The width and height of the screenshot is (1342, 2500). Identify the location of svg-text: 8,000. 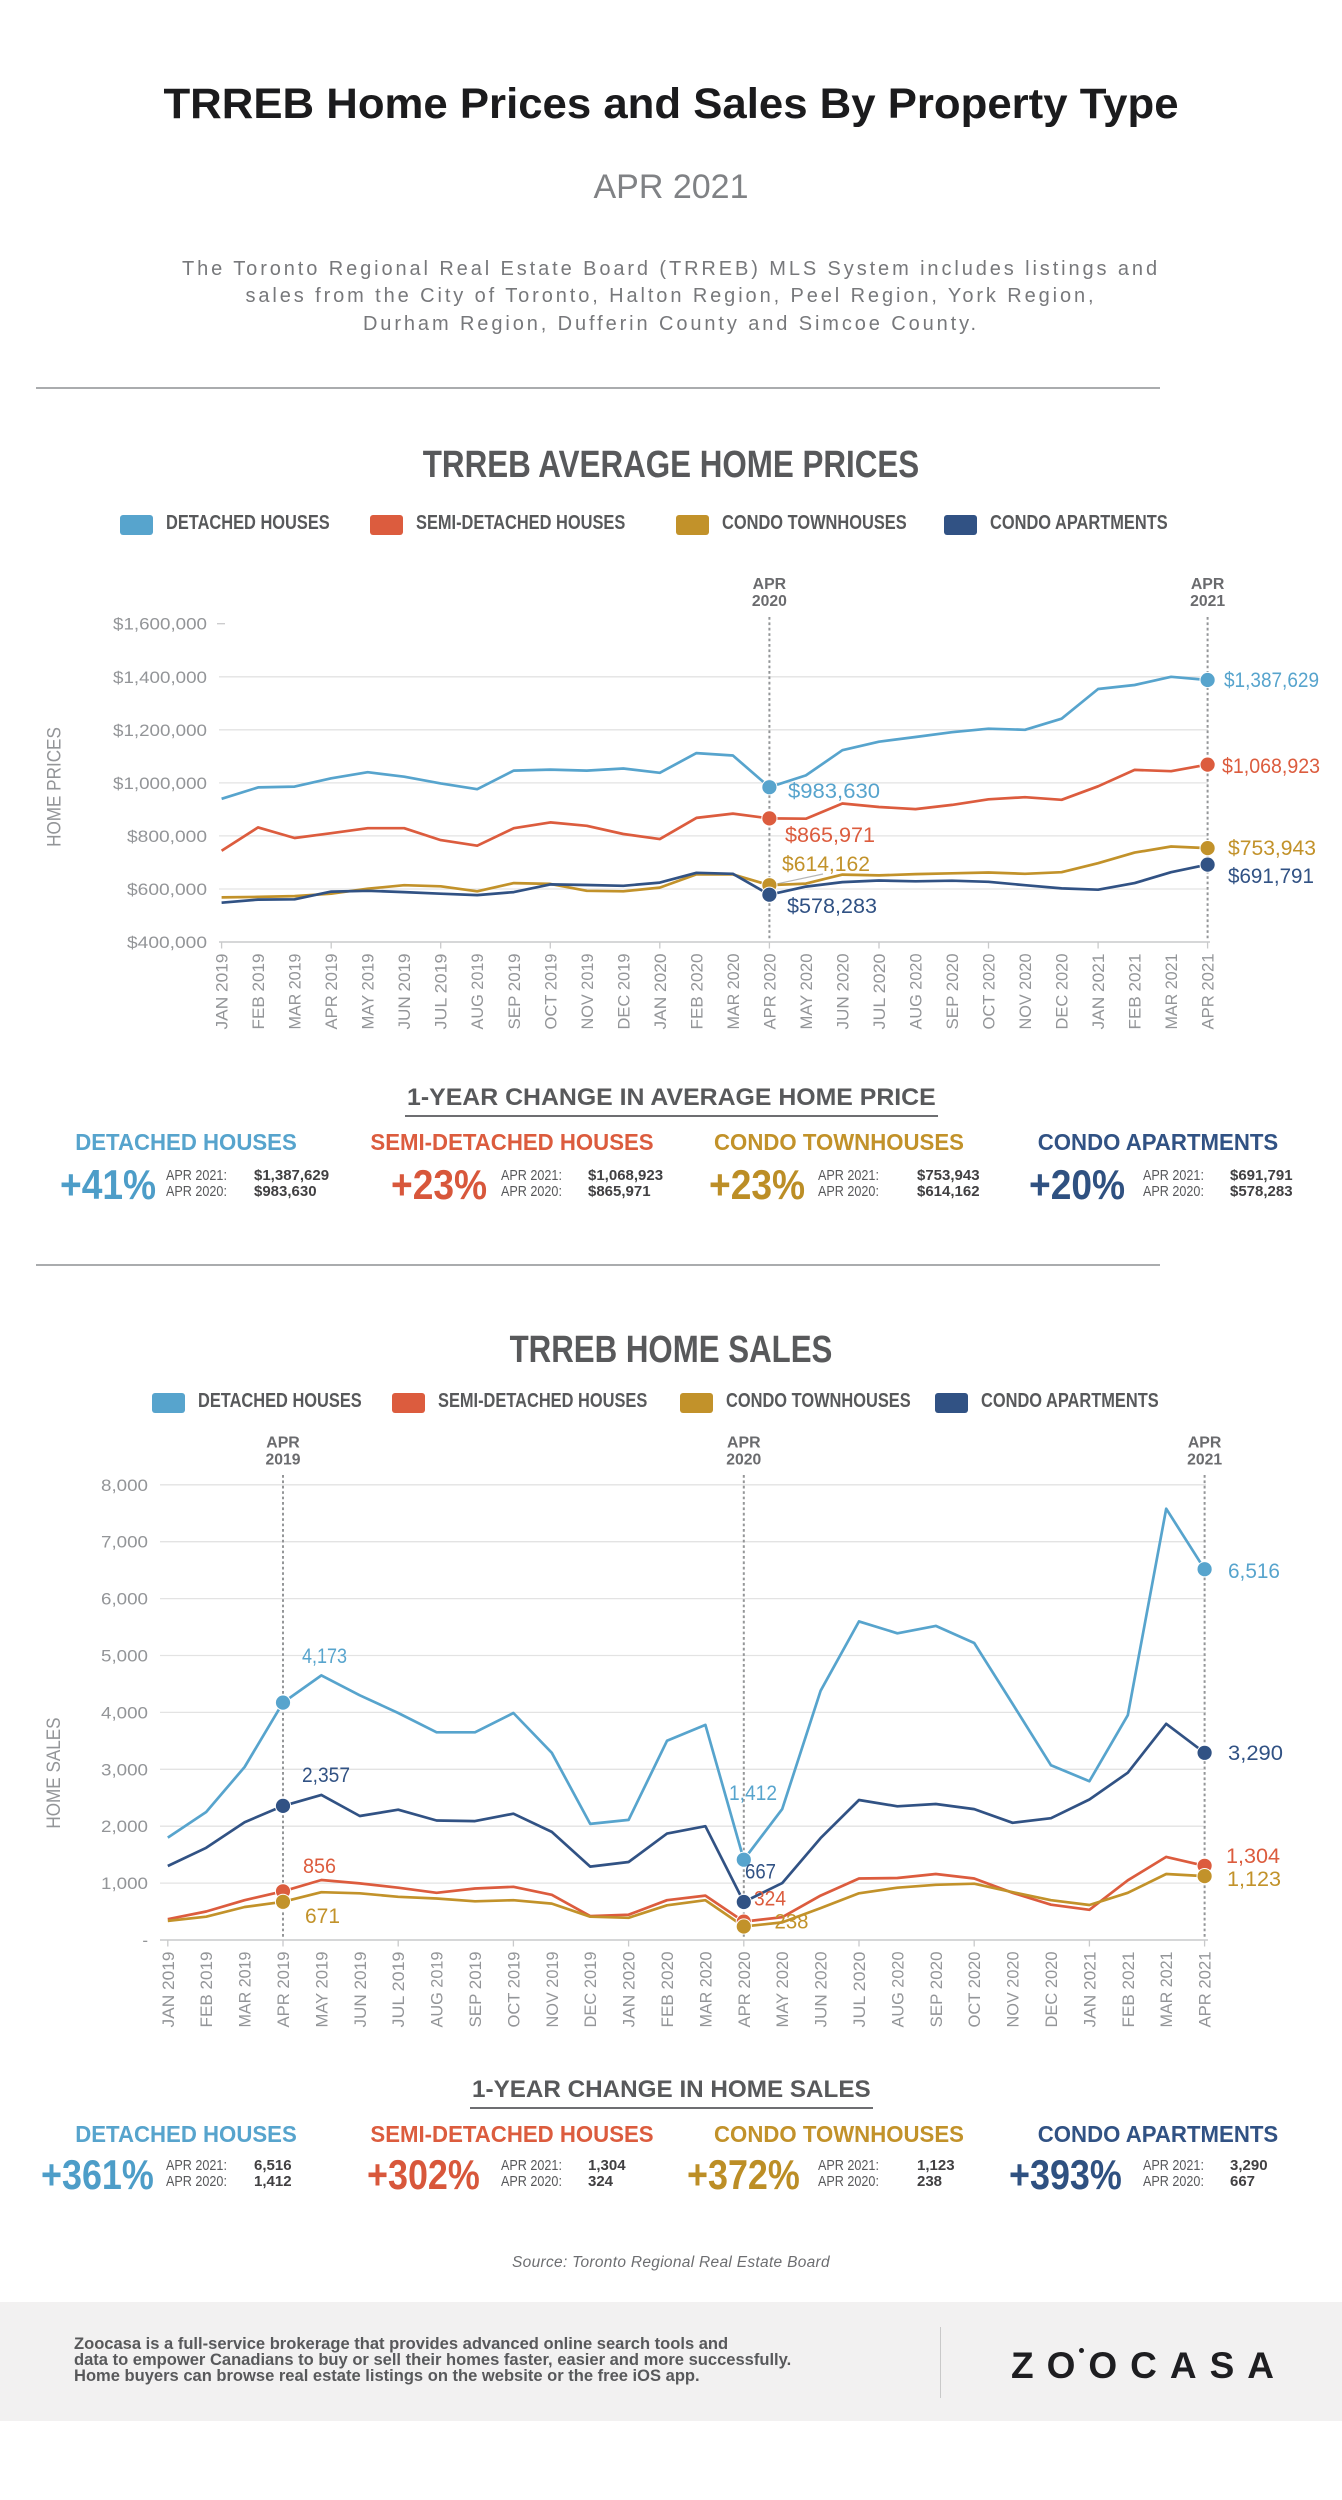
(124, 1485).